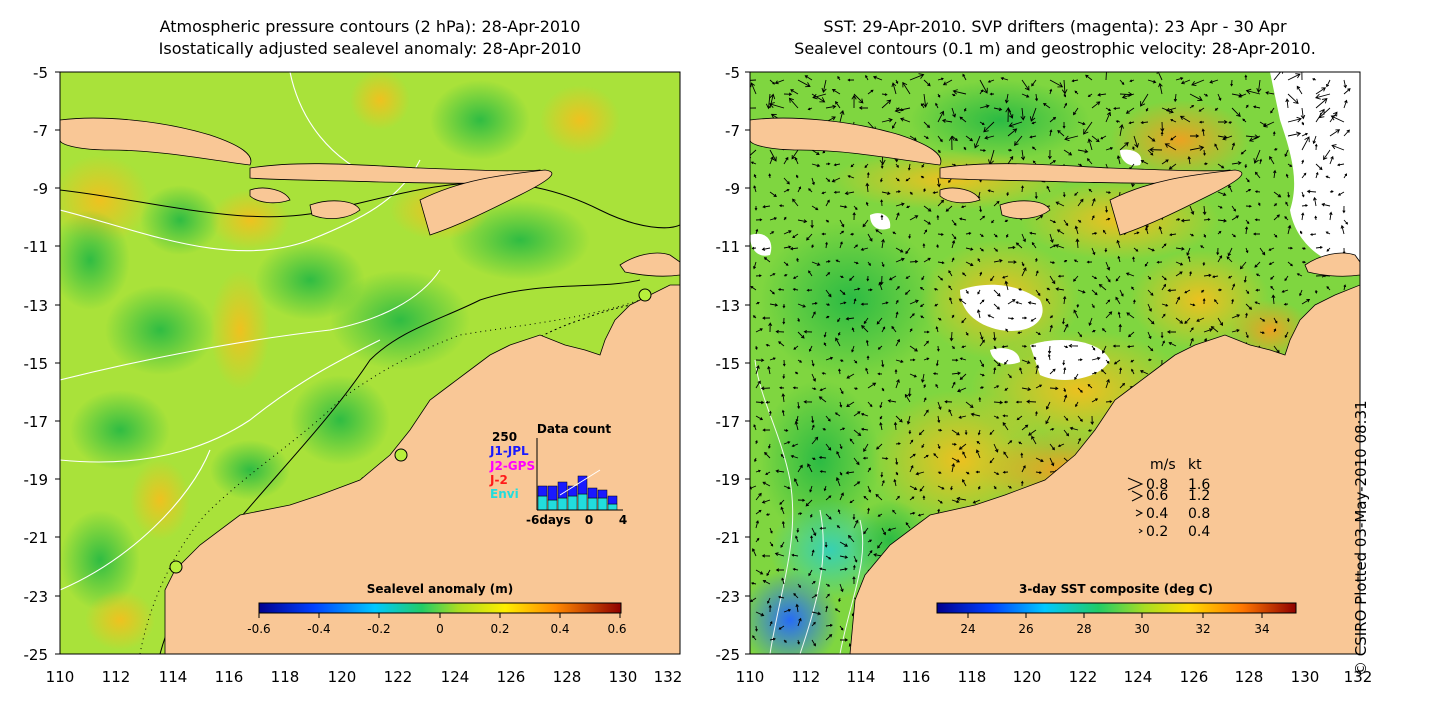 The image size is (1440, 720). I want to click on inset-ymax-label: 250, so click(504, 437).